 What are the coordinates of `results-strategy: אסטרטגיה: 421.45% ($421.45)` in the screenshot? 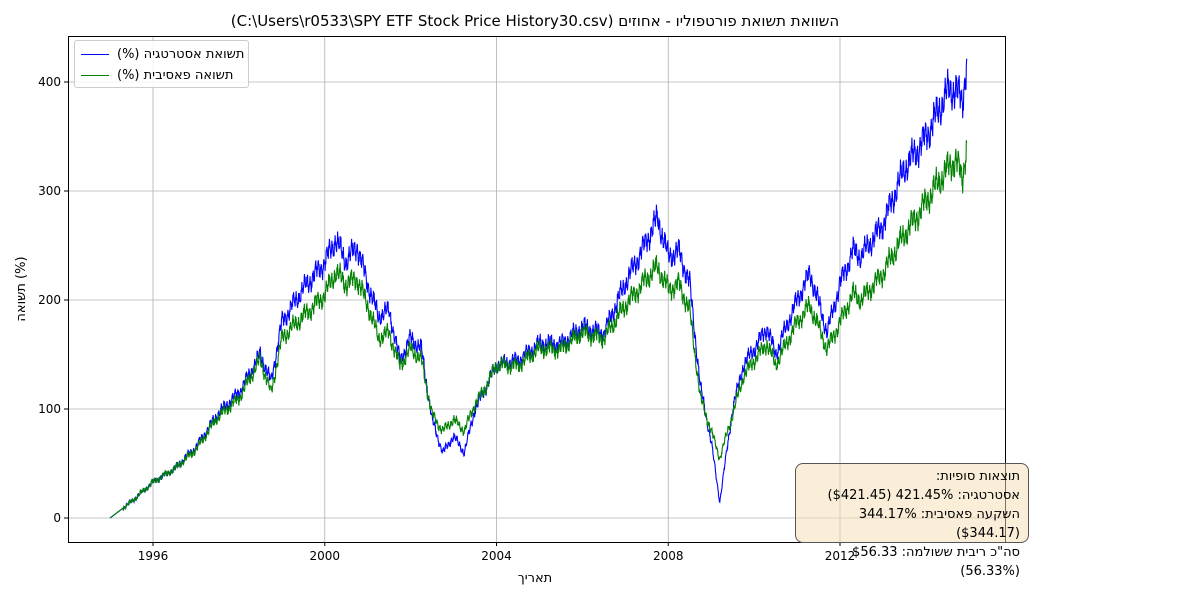 It's located at (924, 495).